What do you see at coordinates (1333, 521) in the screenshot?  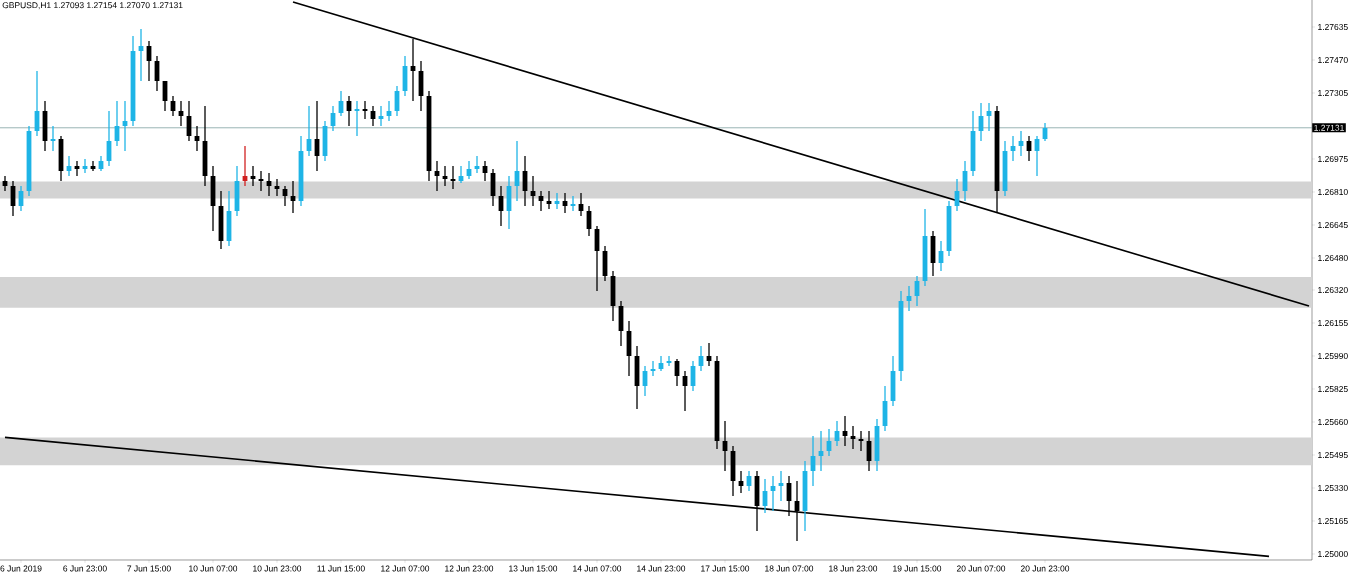 I see `y-tick-label: 1.25165` at bounding box center [1333, 521].